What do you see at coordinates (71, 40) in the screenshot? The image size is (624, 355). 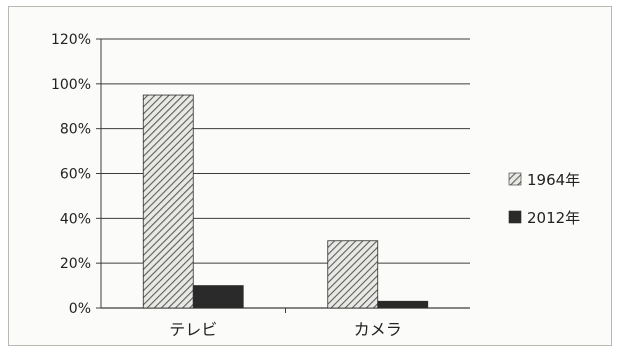 I see `y-tick-label: 120%` at bounding box center [71, 40].